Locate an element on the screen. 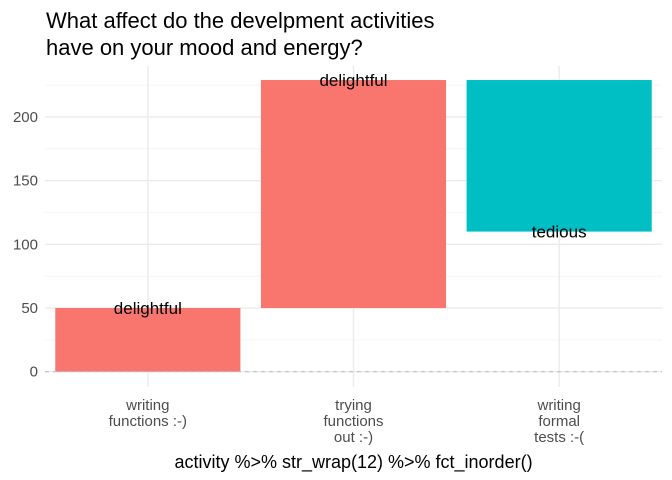 The width and height of the screenshot is (672, 480). y-tick-label: 100 is located at coordinates (25, 244).